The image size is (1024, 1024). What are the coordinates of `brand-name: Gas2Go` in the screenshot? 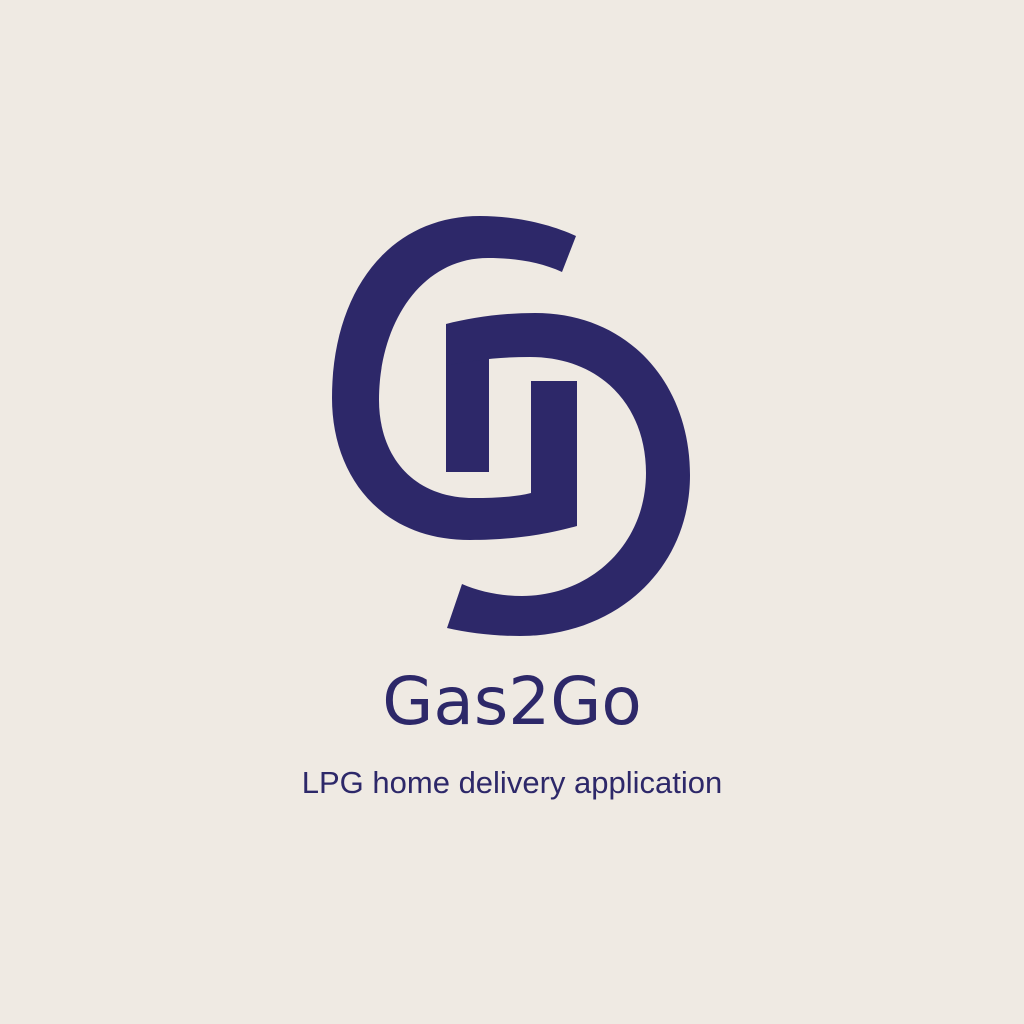 It's located at (512, 701).